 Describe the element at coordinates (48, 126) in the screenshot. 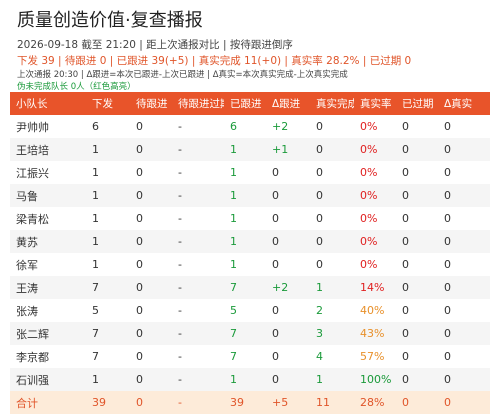

I see `cell: 尹帅帅` at that location.